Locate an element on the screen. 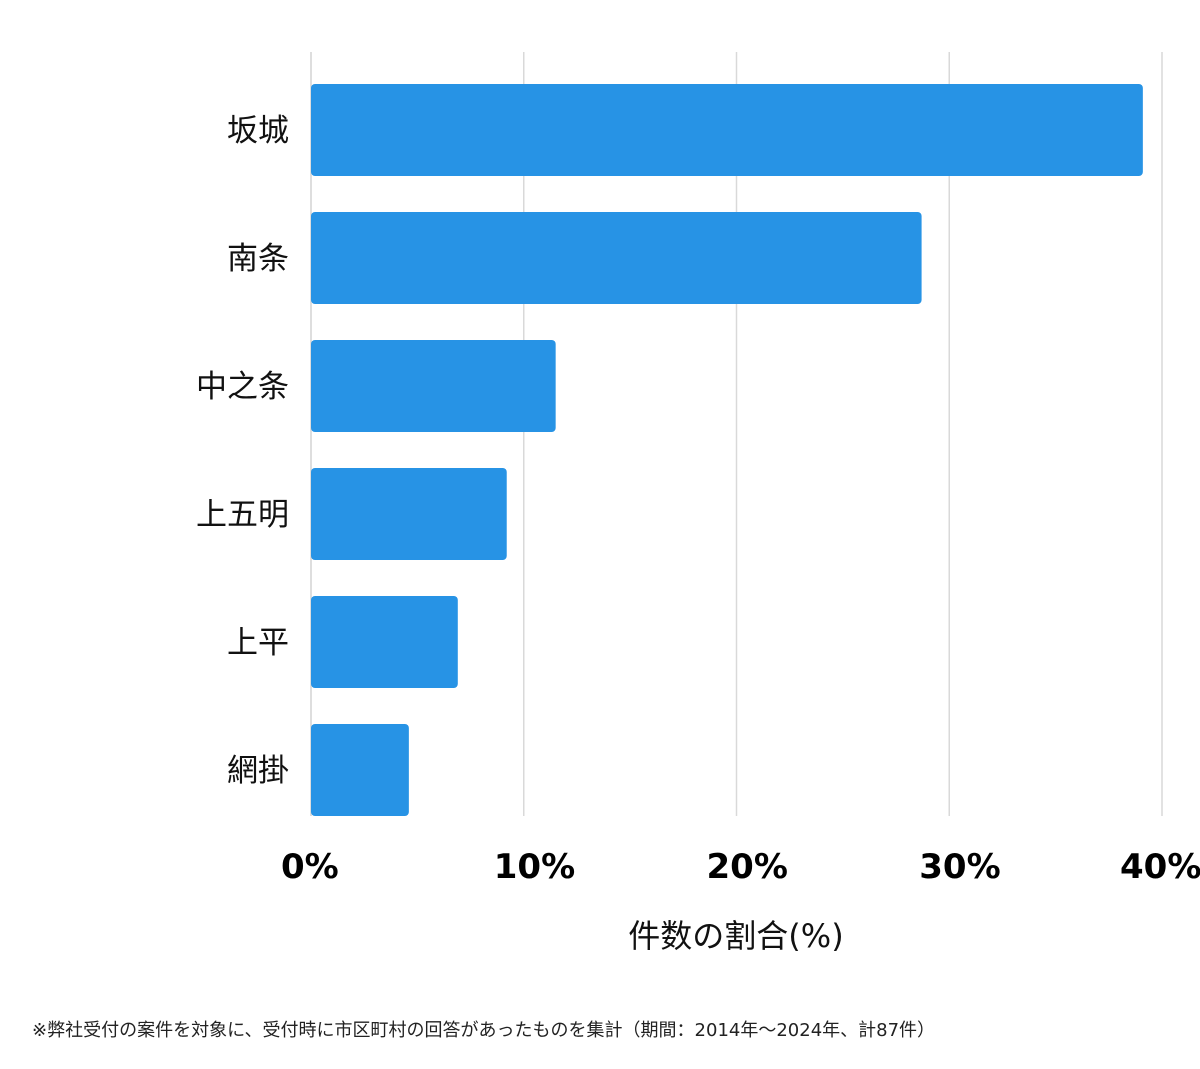 The width and height of the screenshot is (1200, 1069). category-label: 坂城 is located at coordinates (258, 131).